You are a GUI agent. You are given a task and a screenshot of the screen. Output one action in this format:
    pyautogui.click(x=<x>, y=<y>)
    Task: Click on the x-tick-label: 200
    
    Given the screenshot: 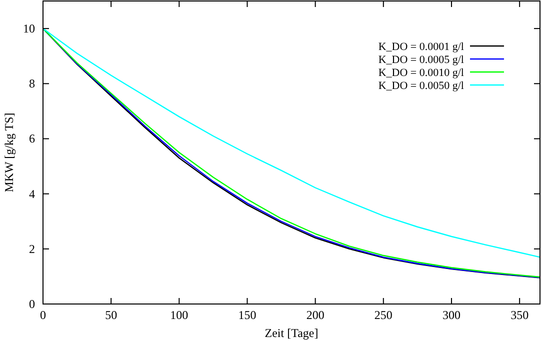 What is the action you would take?
    pyautogui.click(x=315, y=315)
    